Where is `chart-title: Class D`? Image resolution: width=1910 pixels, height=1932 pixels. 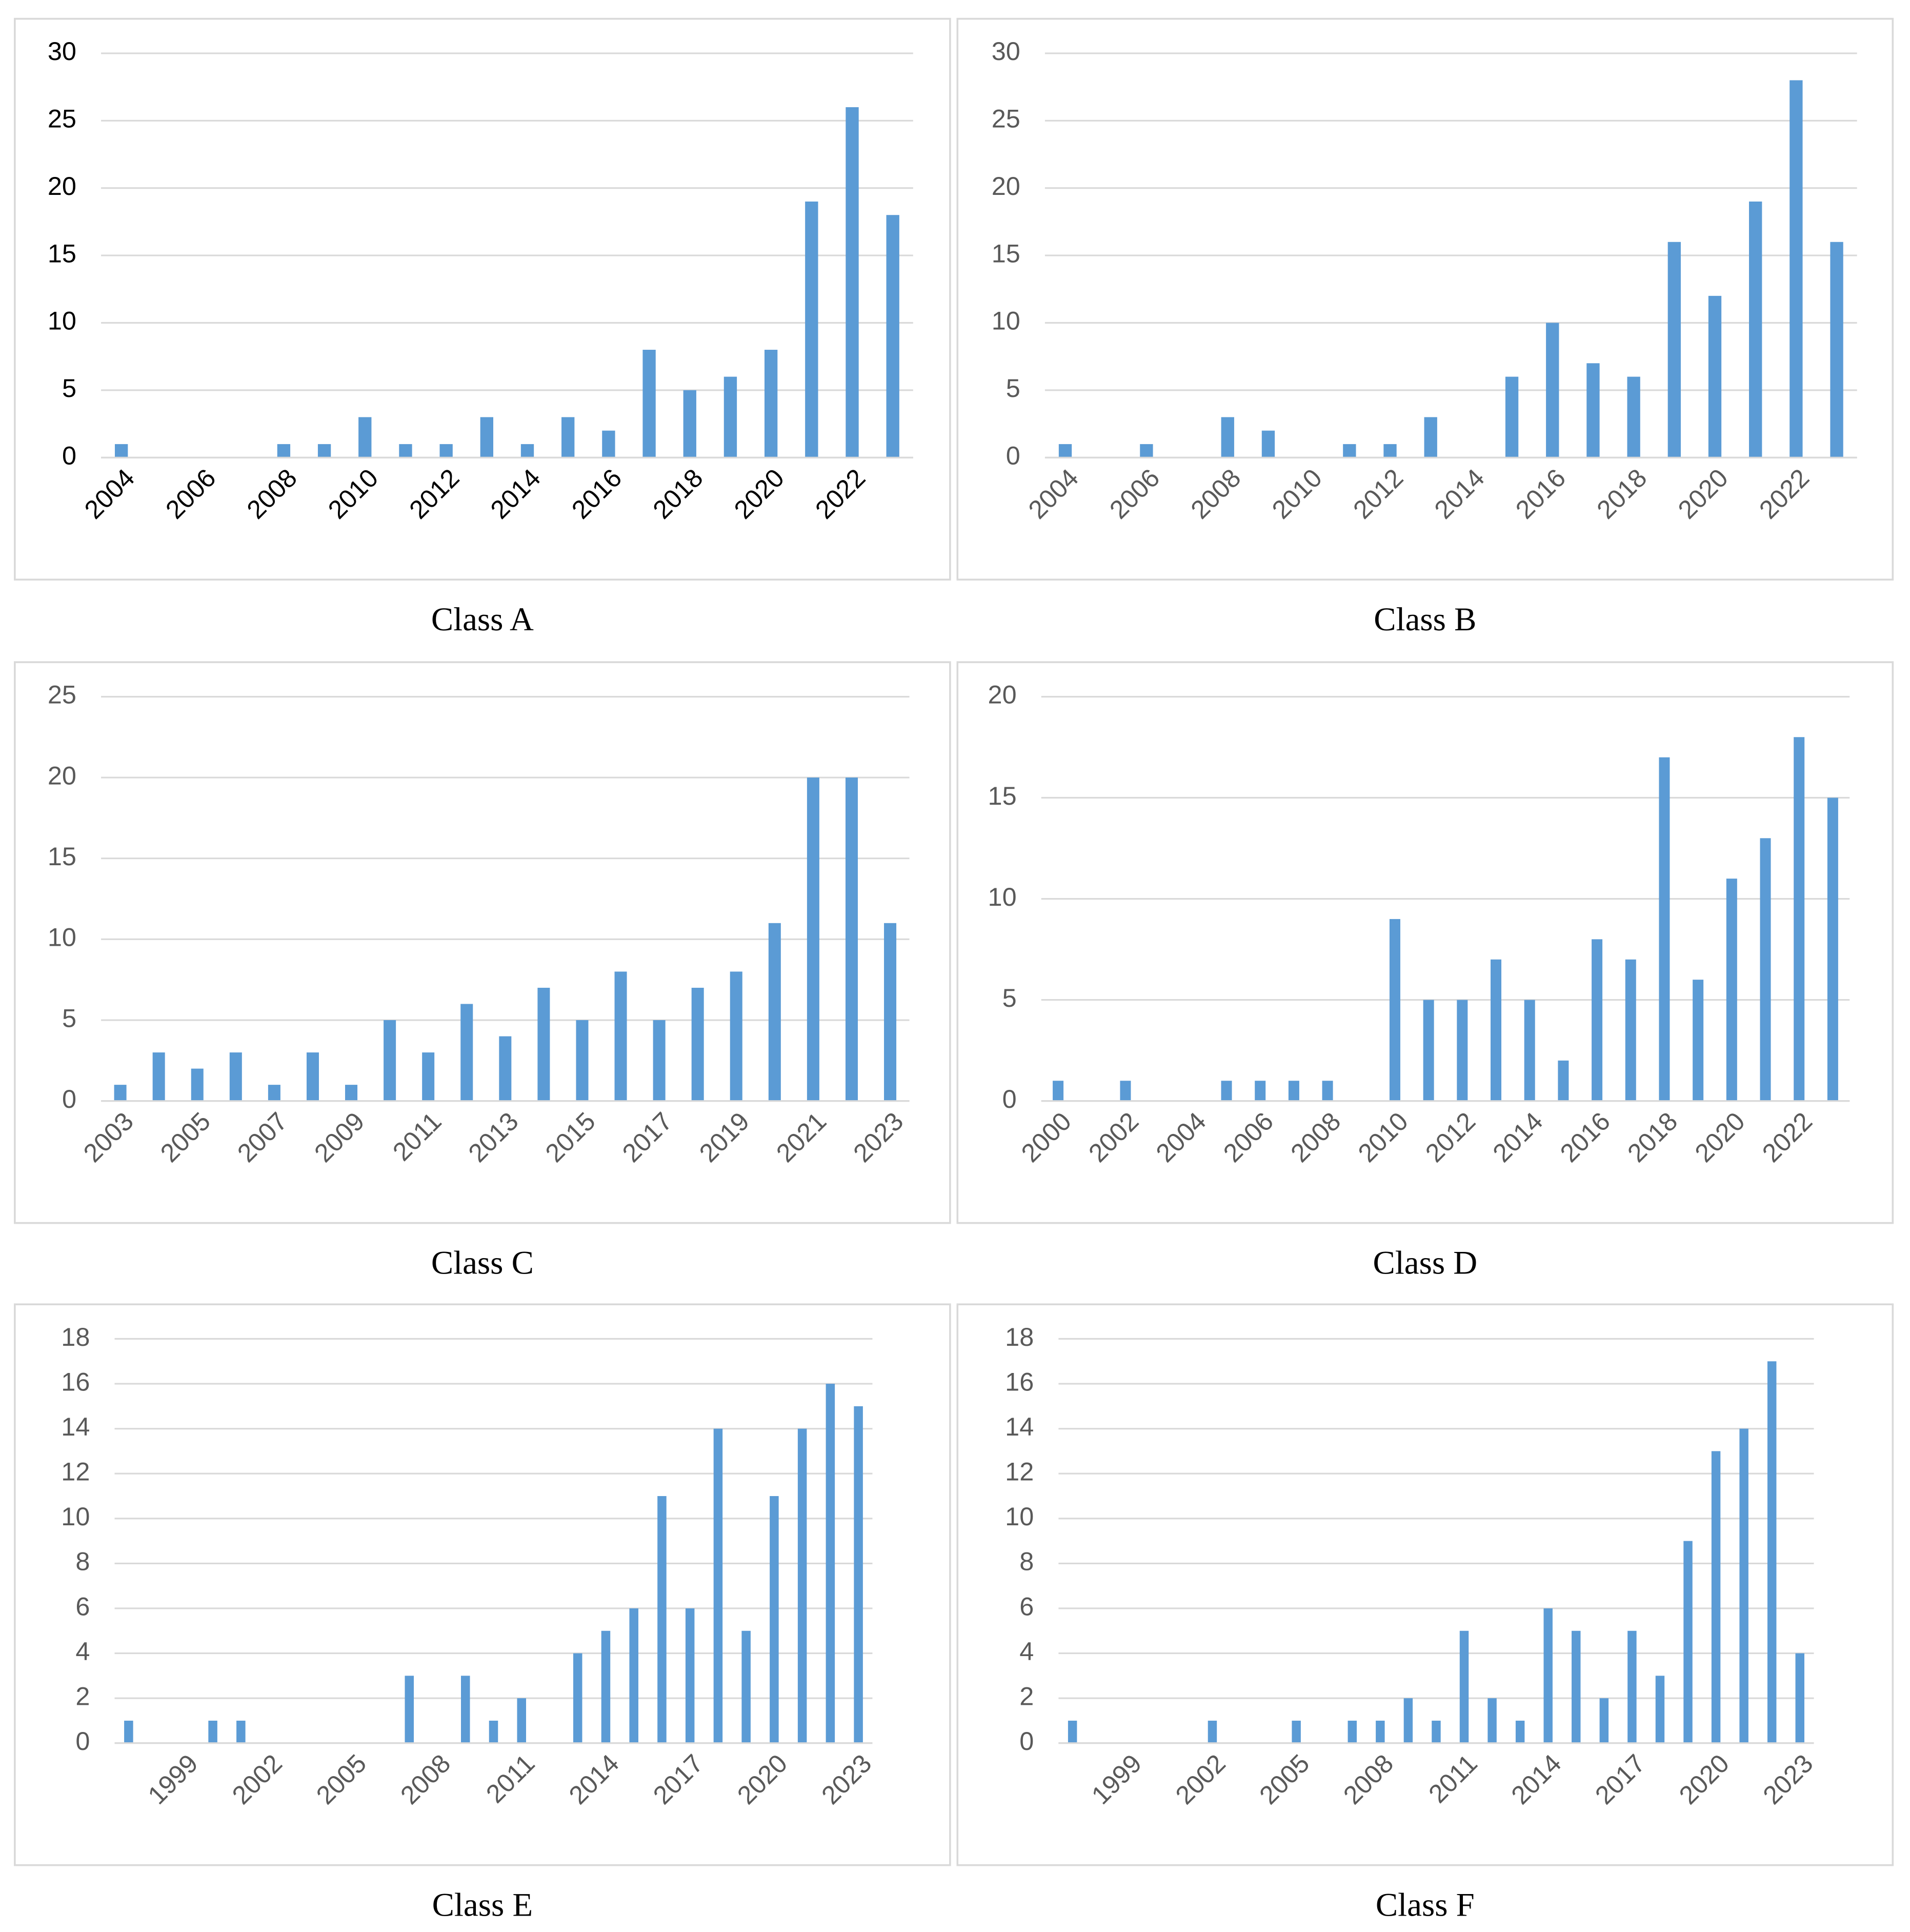
chart-title: Class D is located at coordinates (1425, 1264).